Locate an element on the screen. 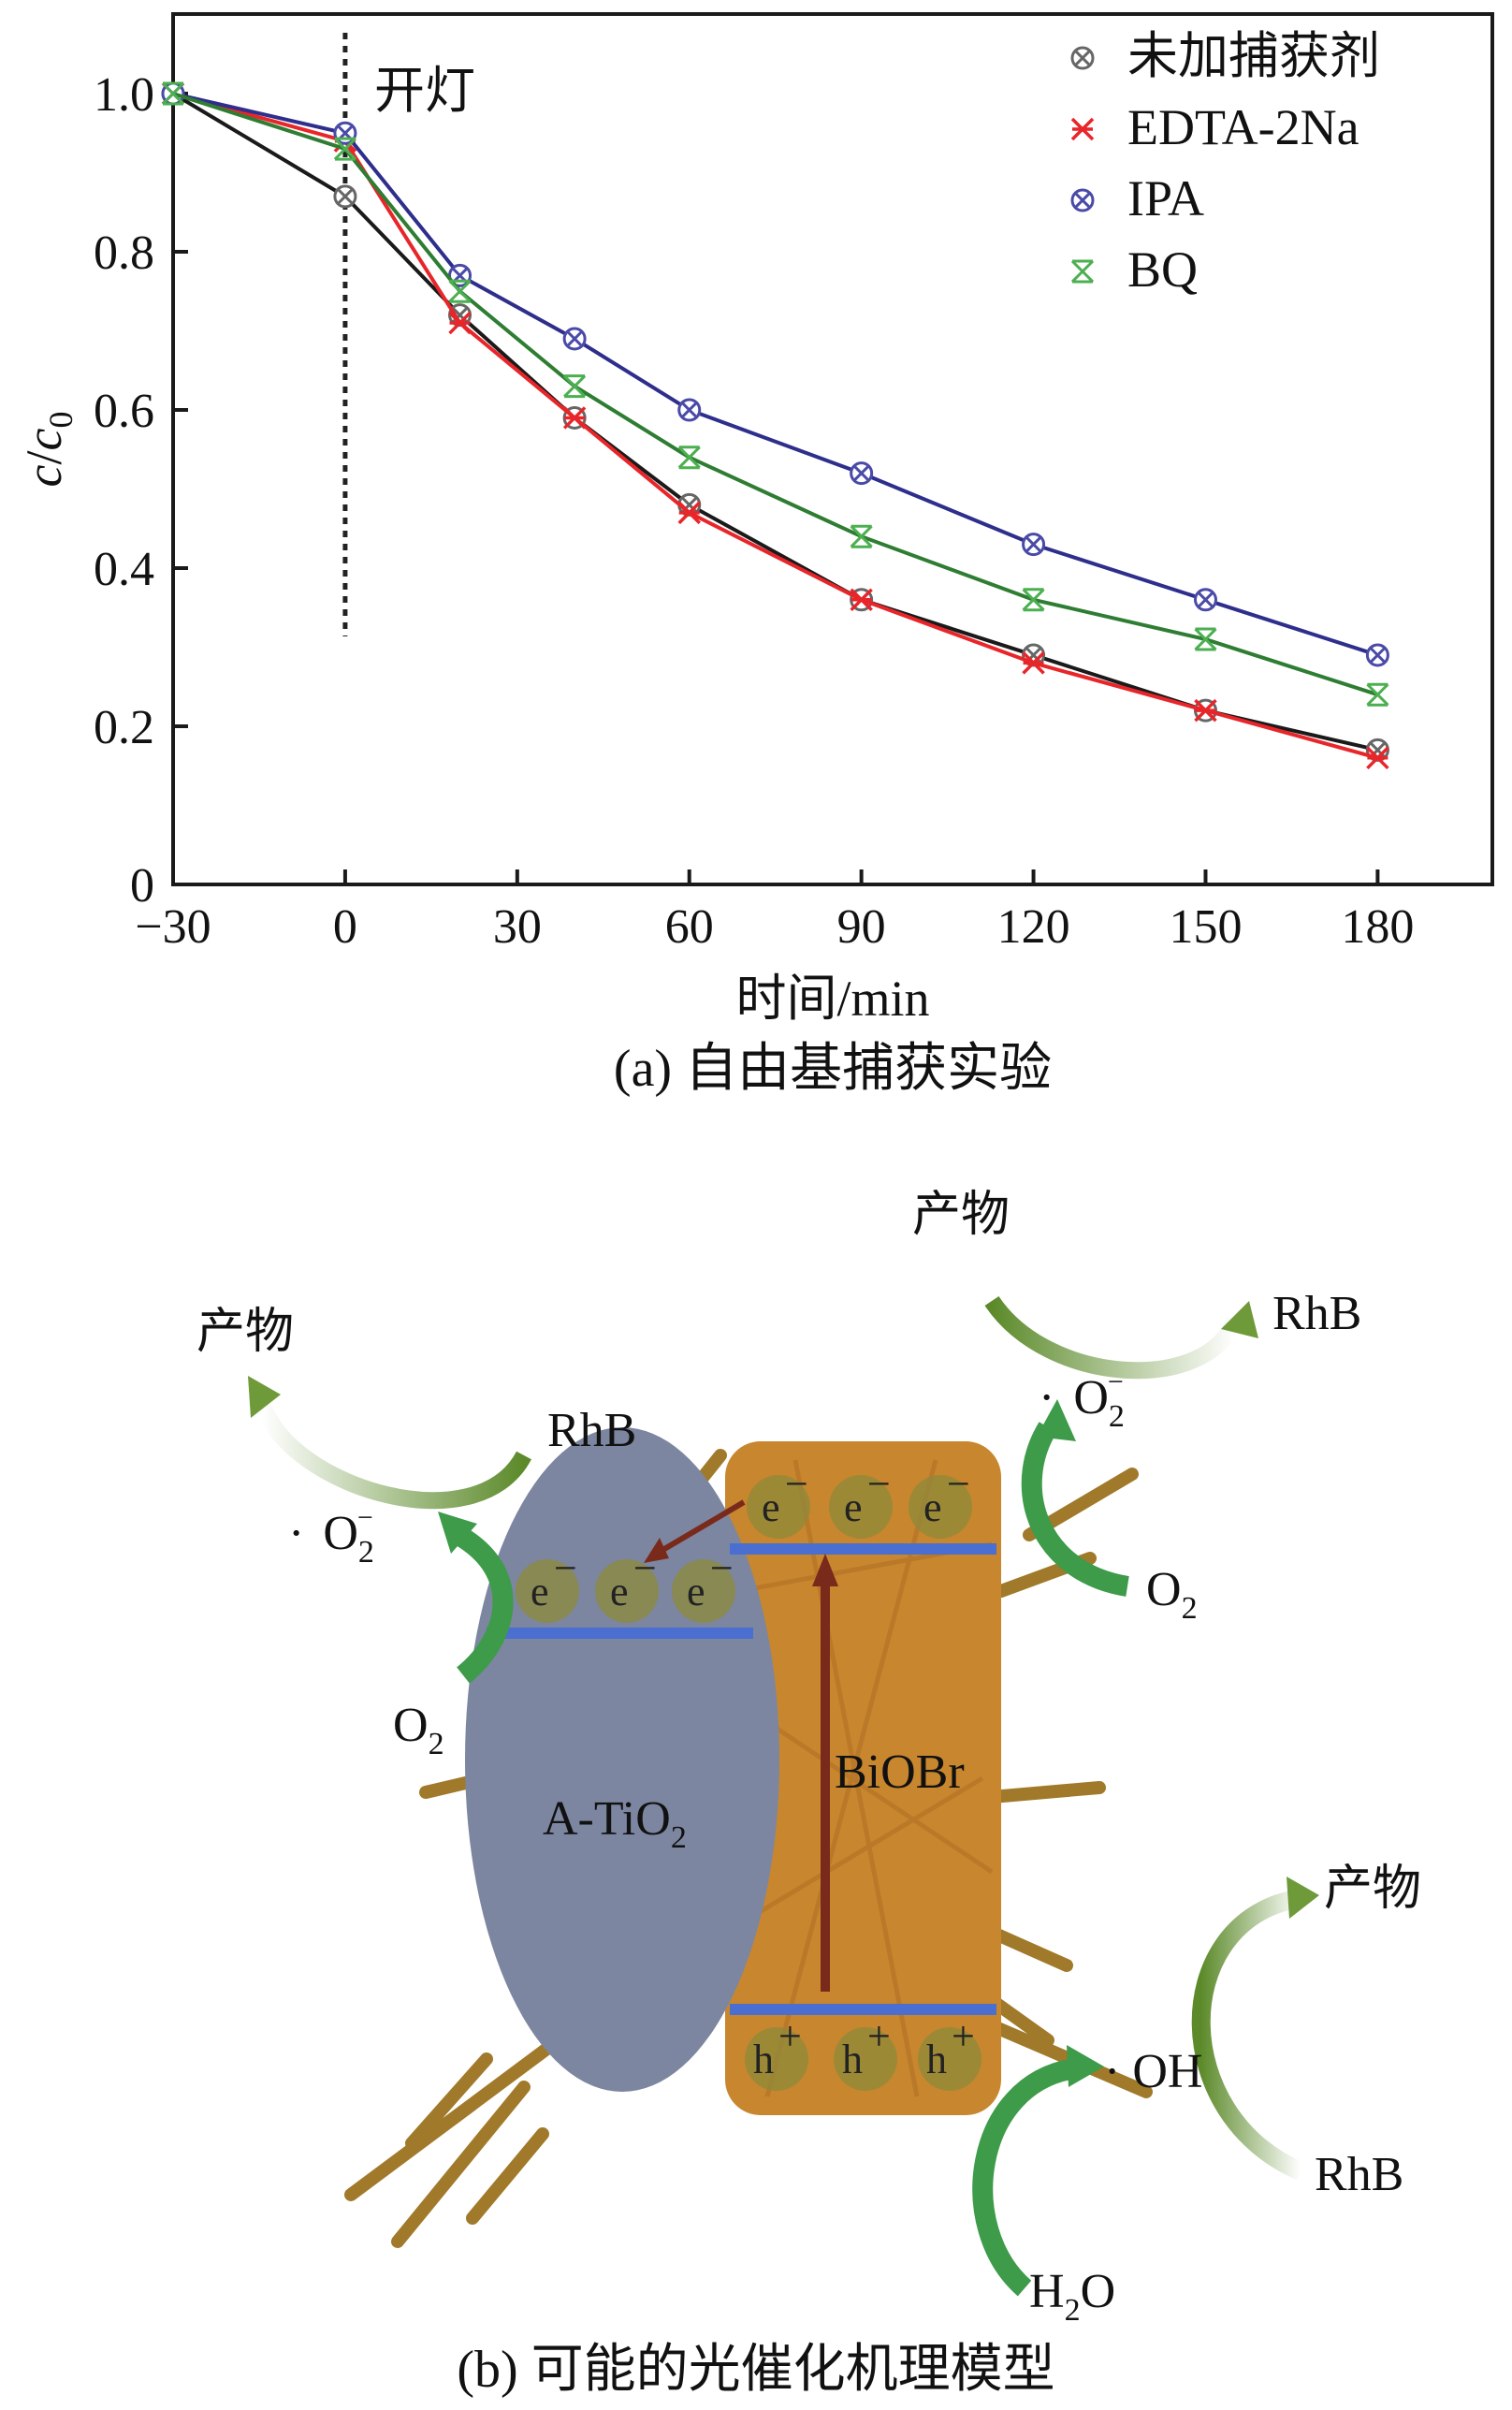  o2-to-superoxide-arrow-left is located at coordinates (484, 1605).